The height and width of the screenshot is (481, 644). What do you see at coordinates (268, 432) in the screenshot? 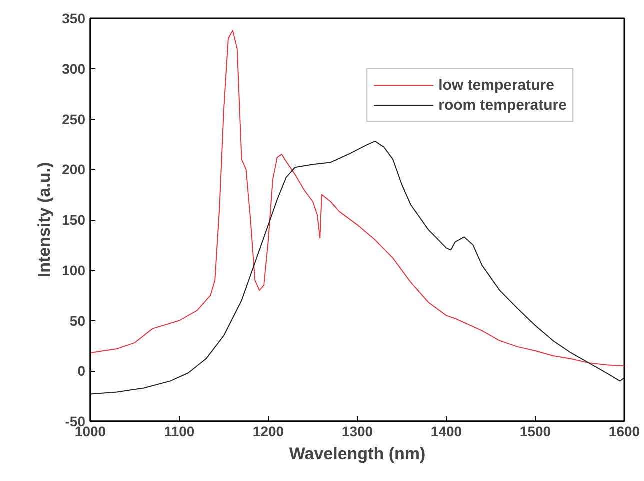
I see `x-tick-label: 1200` at bounding box center [268, 432].